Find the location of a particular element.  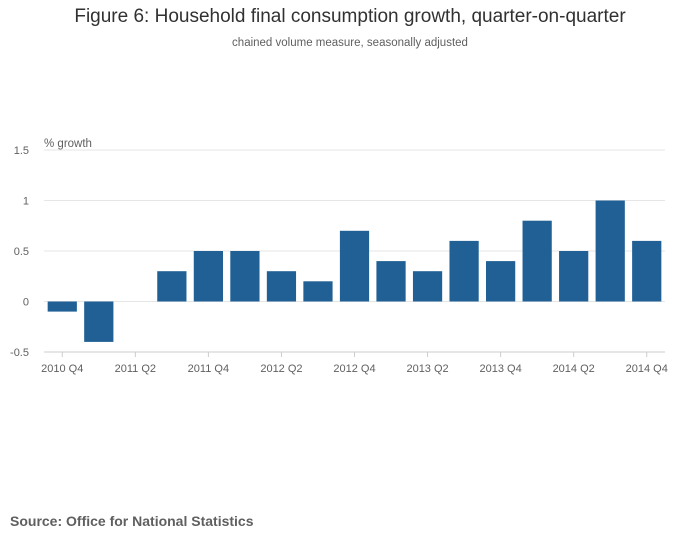

y-tick-label: 0 is located at coordinates (26, 303).